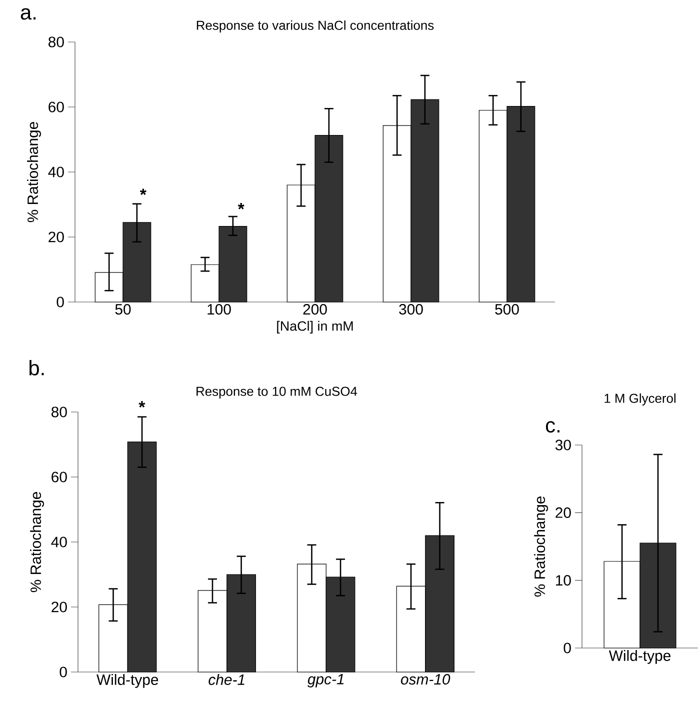 The image size is (700, 705). I want to click on x-tick-label: 50, so click(123, 309).